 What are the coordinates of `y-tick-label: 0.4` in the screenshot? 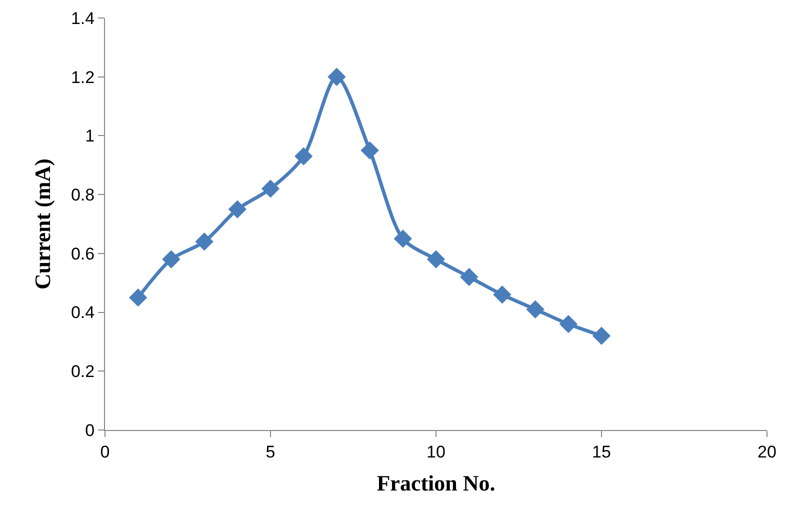 It's located at (82, 312).